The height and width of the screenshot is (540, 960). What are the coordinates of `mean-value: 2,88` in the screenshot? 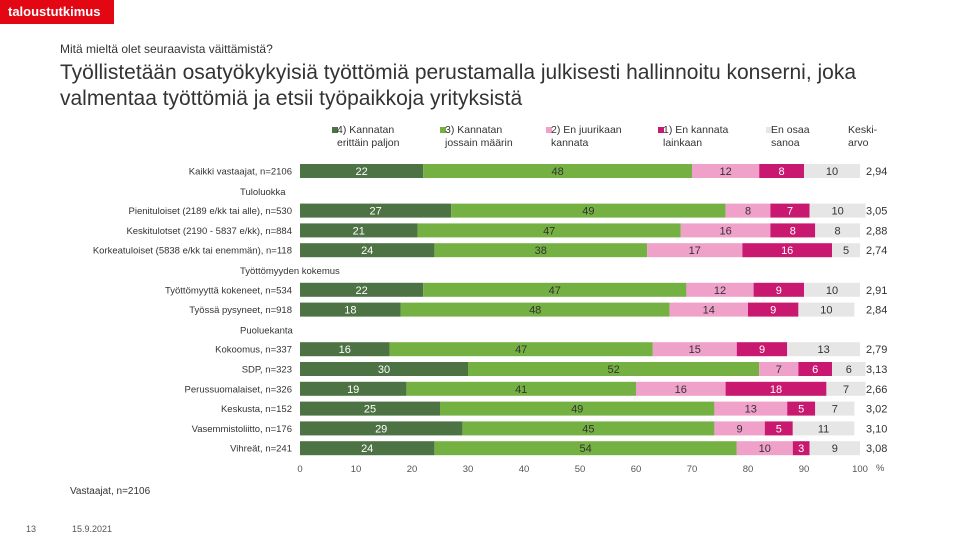 It's located at (876, 231).